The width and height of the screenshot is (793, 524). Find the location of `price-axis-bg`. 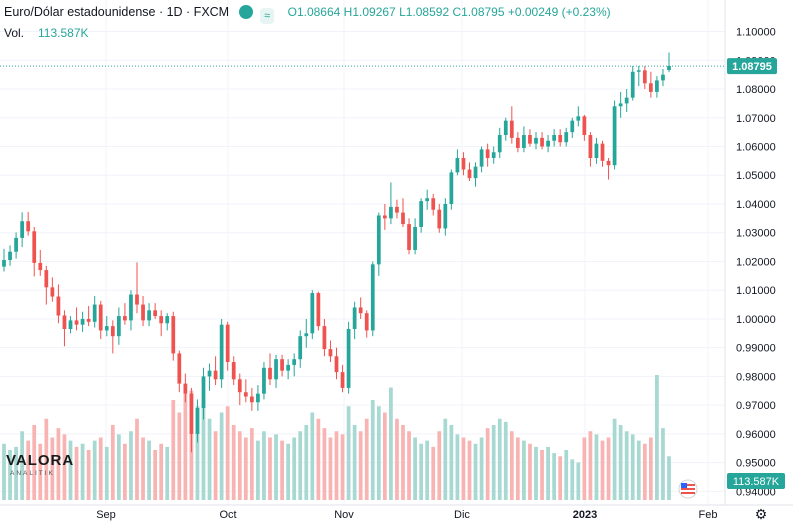

price-axis-bg is located at coordinates (759, 252).